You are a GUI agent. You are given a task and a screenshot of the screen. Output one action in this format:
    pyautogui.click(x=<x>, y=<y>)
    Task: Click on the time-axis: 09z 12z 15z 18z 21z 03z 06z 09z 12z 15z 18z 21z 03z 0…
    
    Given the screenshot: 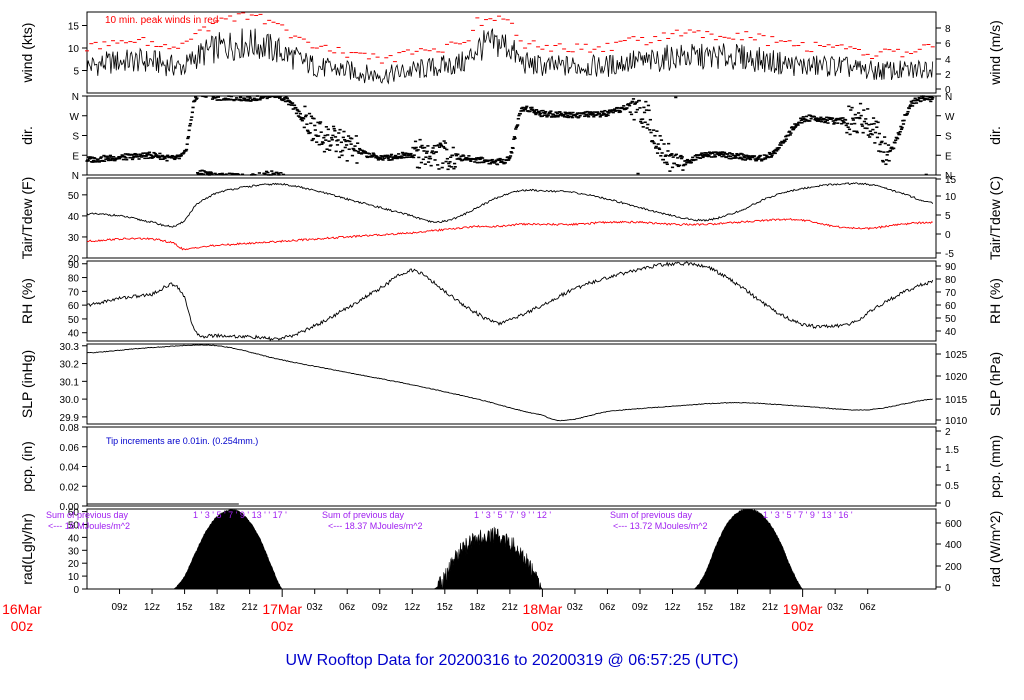 What is the action you would take?
    pyautogui.click(x=439, y=611)
    